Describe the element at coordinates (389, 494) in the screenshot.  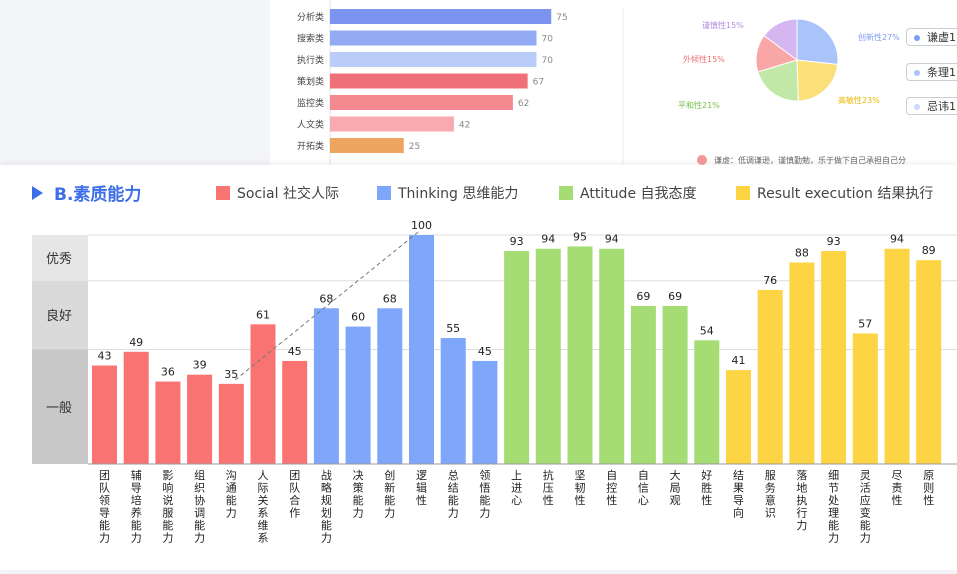
I see `category-label: 创新能力` at that location.